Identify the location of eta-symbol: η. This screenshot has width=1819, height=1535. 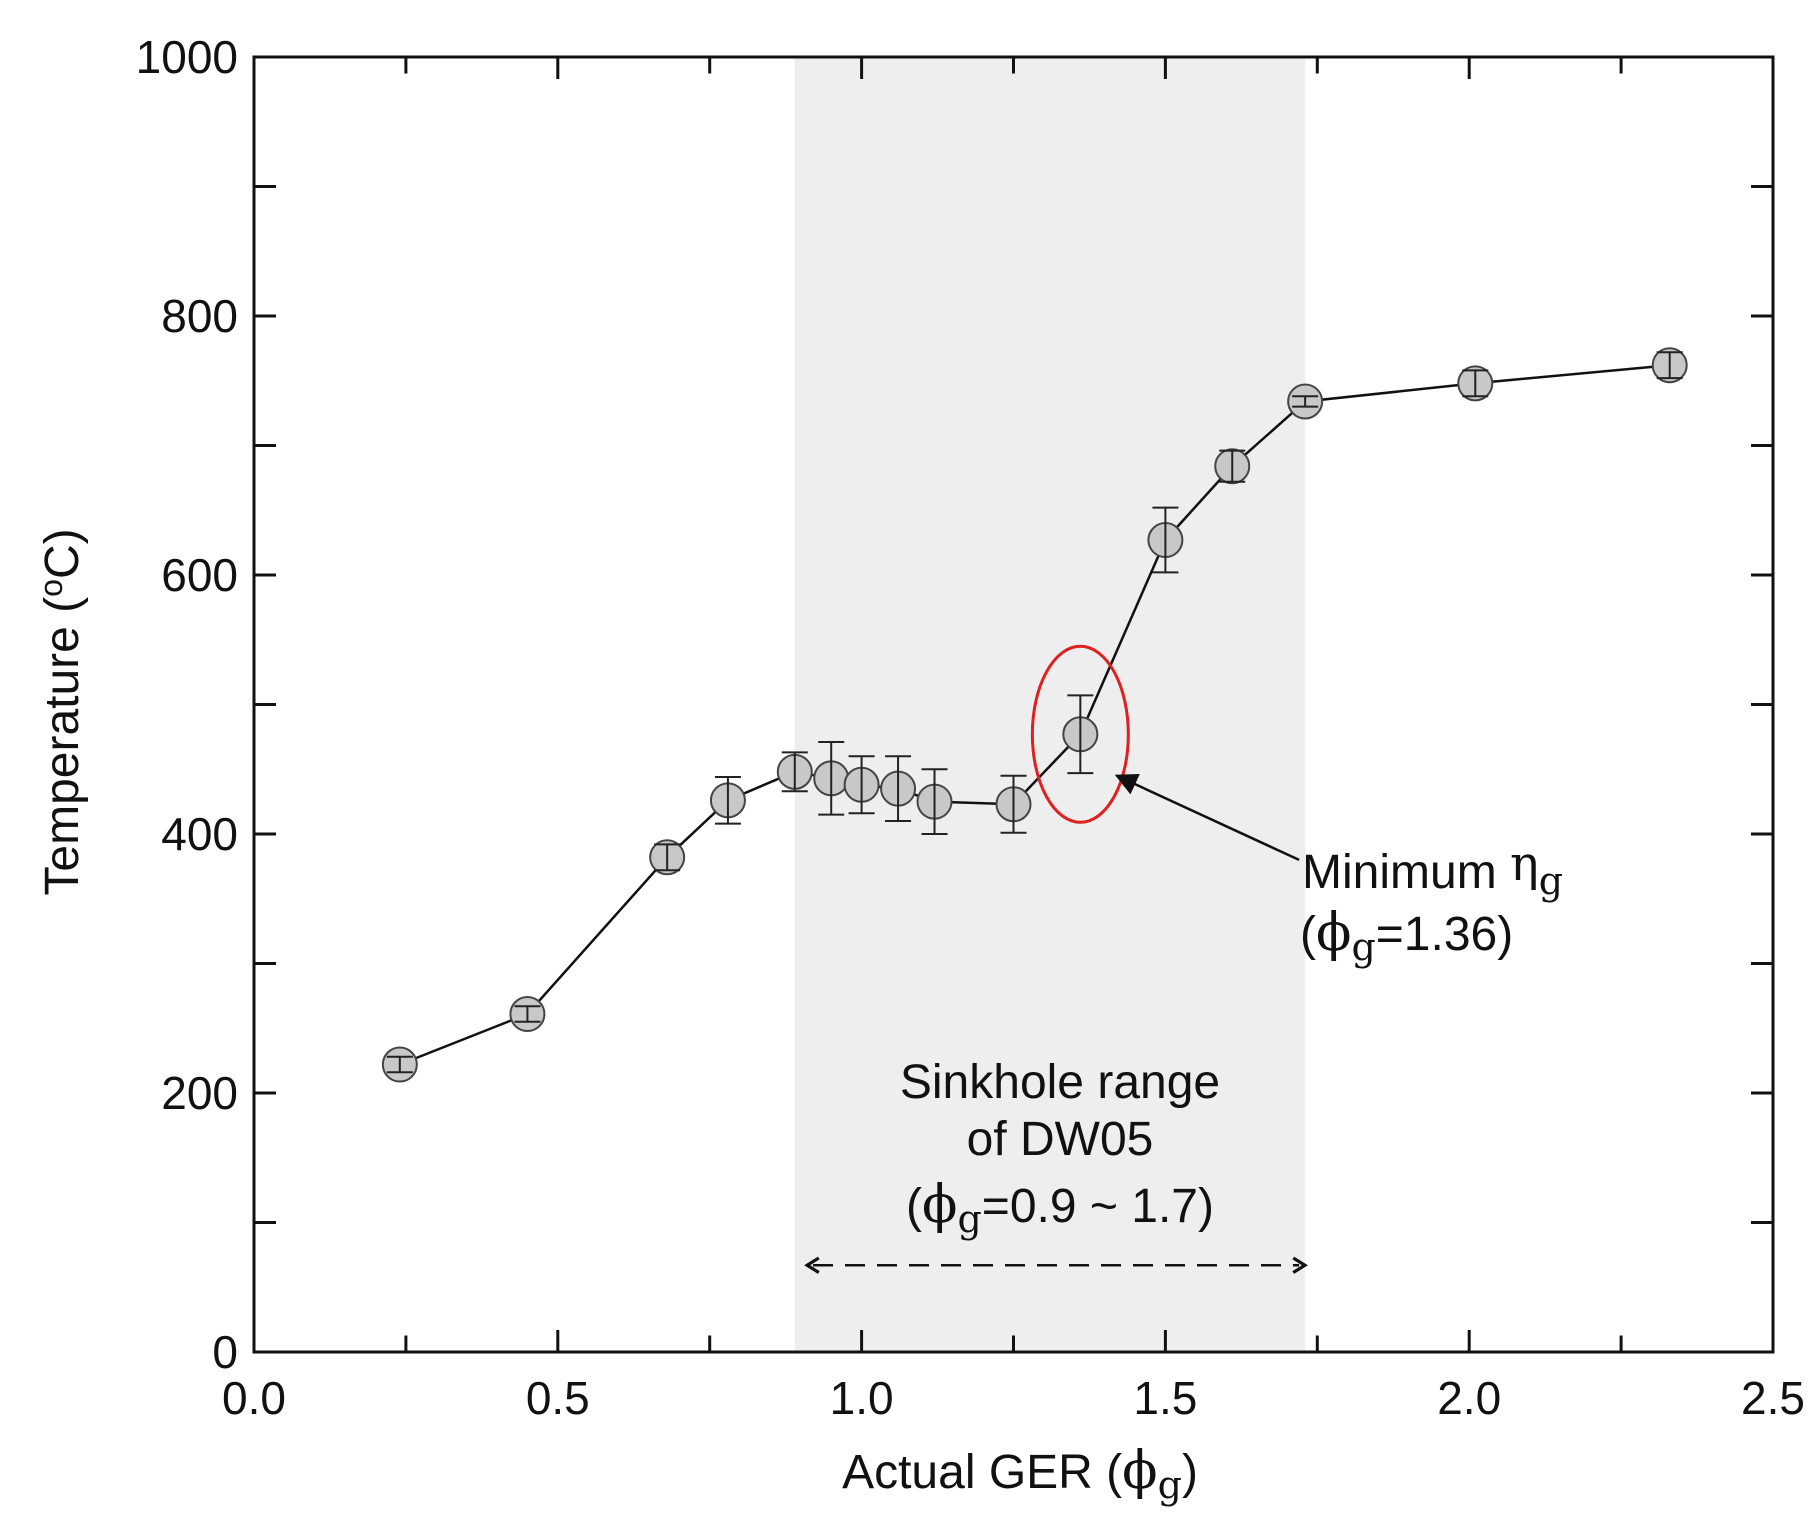
(1524, 864).